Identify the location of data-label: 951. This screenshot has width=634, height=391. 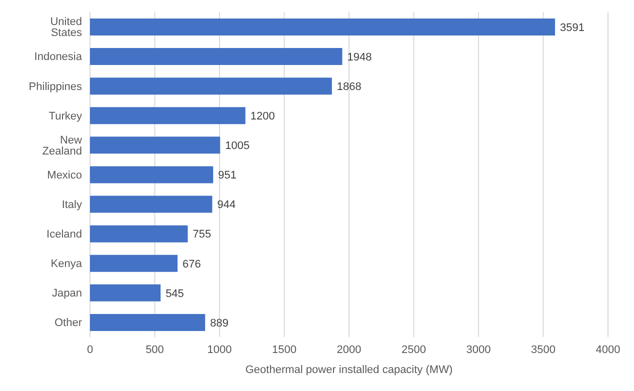
(227, 176).